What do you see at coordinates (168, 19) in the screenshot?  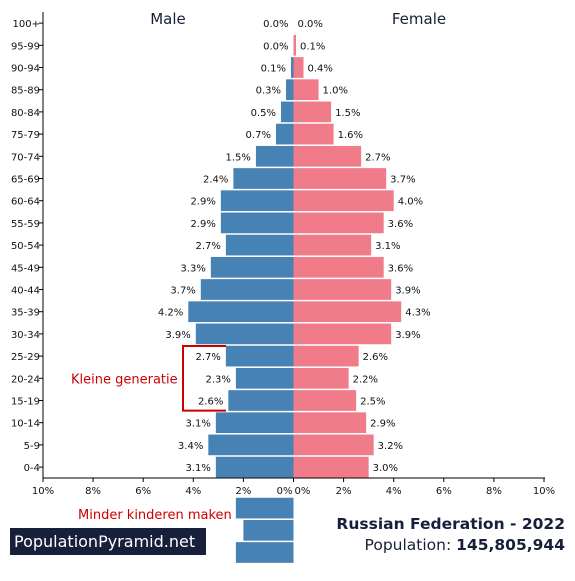 I see `header-male: Male` at bounding box center [168, 19].